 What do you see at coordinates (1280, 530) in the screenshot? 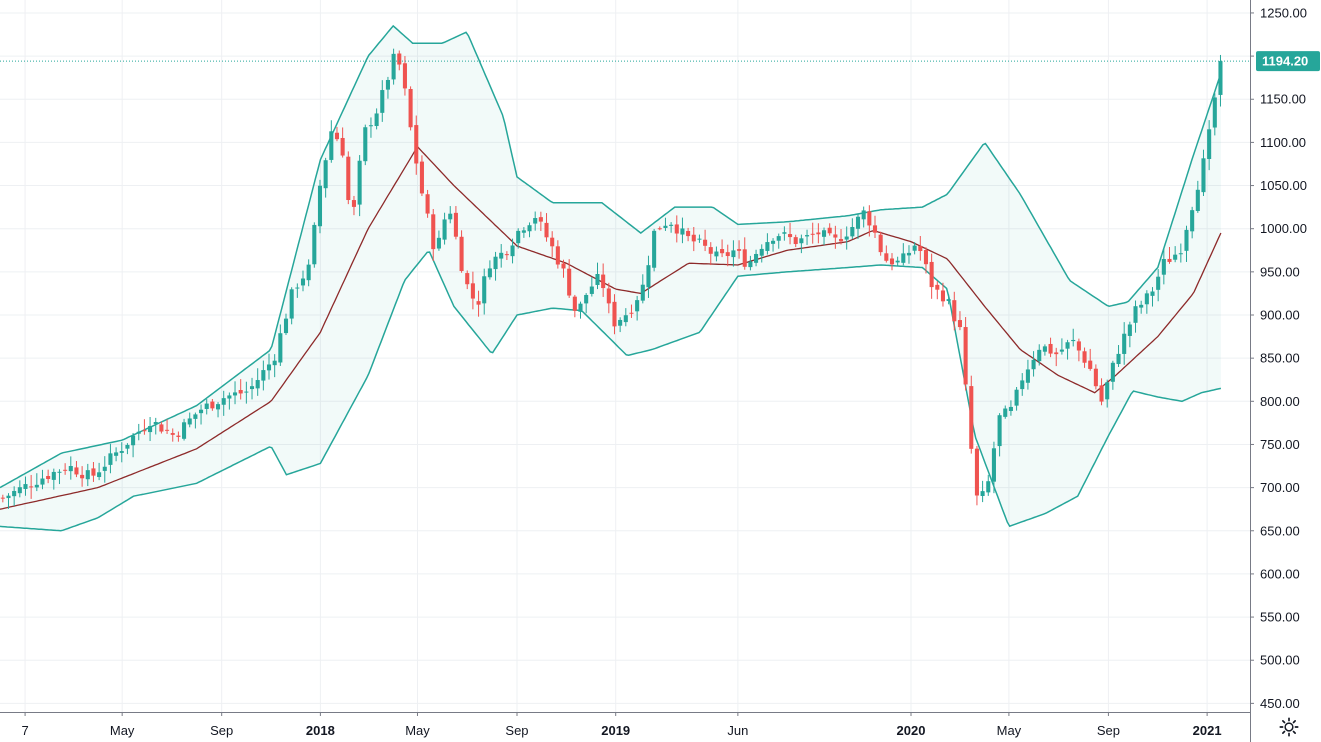
I see `y-tick-label: 650.00` at bounding box center [1280, 530].